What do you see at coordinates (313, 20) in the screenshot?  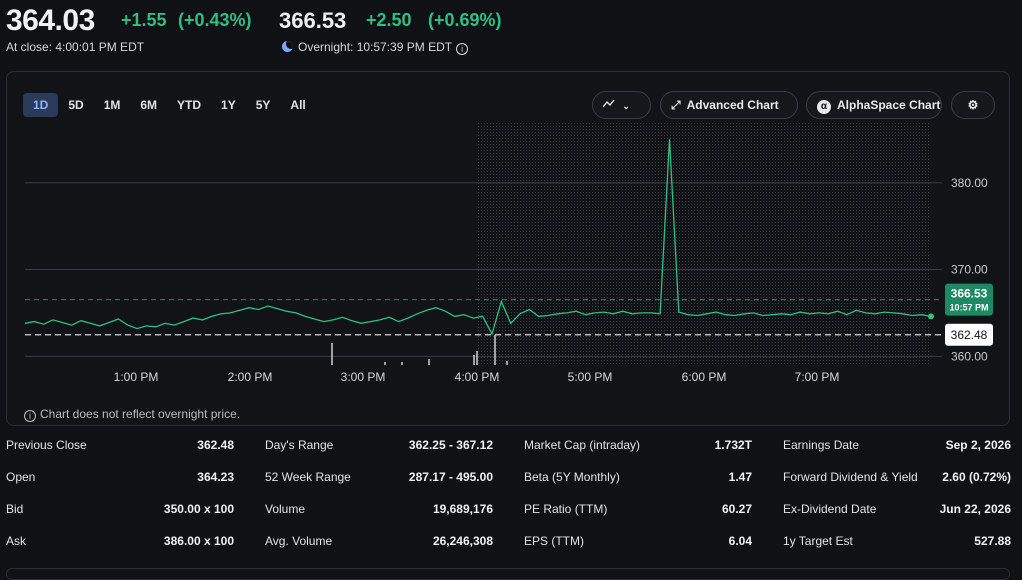 I see `overnight-price: 366.53` at bounding box center [313, 20].